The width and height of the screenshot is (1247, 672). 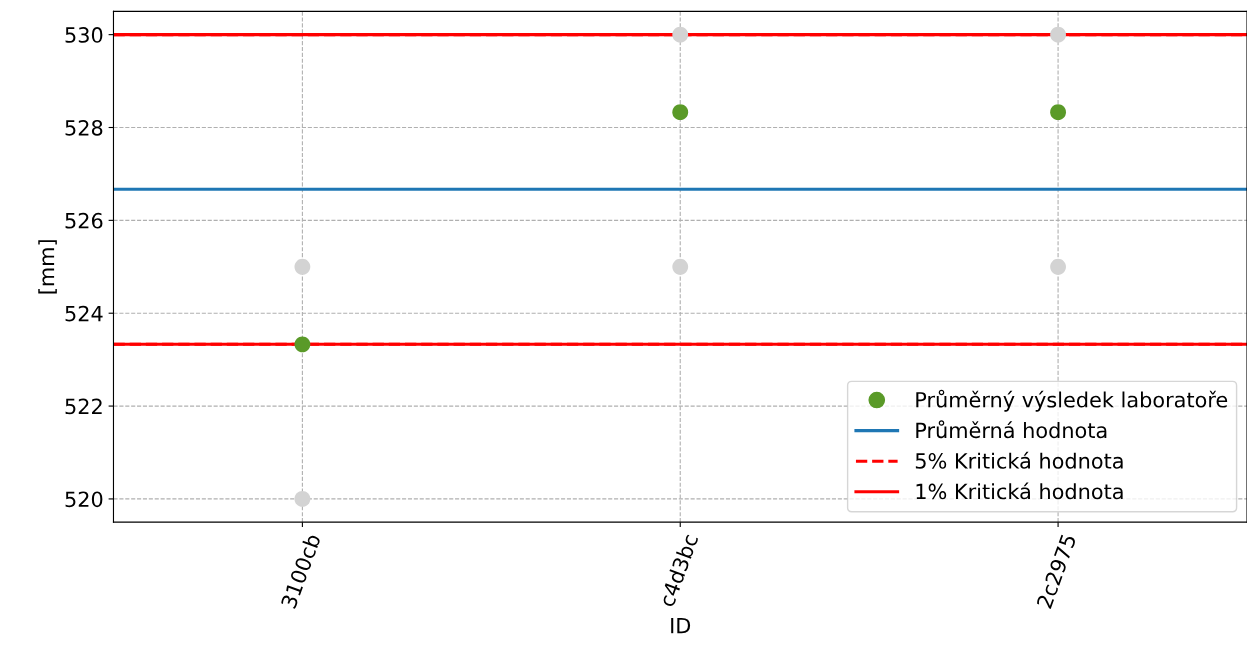 What do you see at coordinates (1019, 491) in the screenshot?
I see `legend-label: 1% Kritická hodnota` at bounding box center [1019, 491].